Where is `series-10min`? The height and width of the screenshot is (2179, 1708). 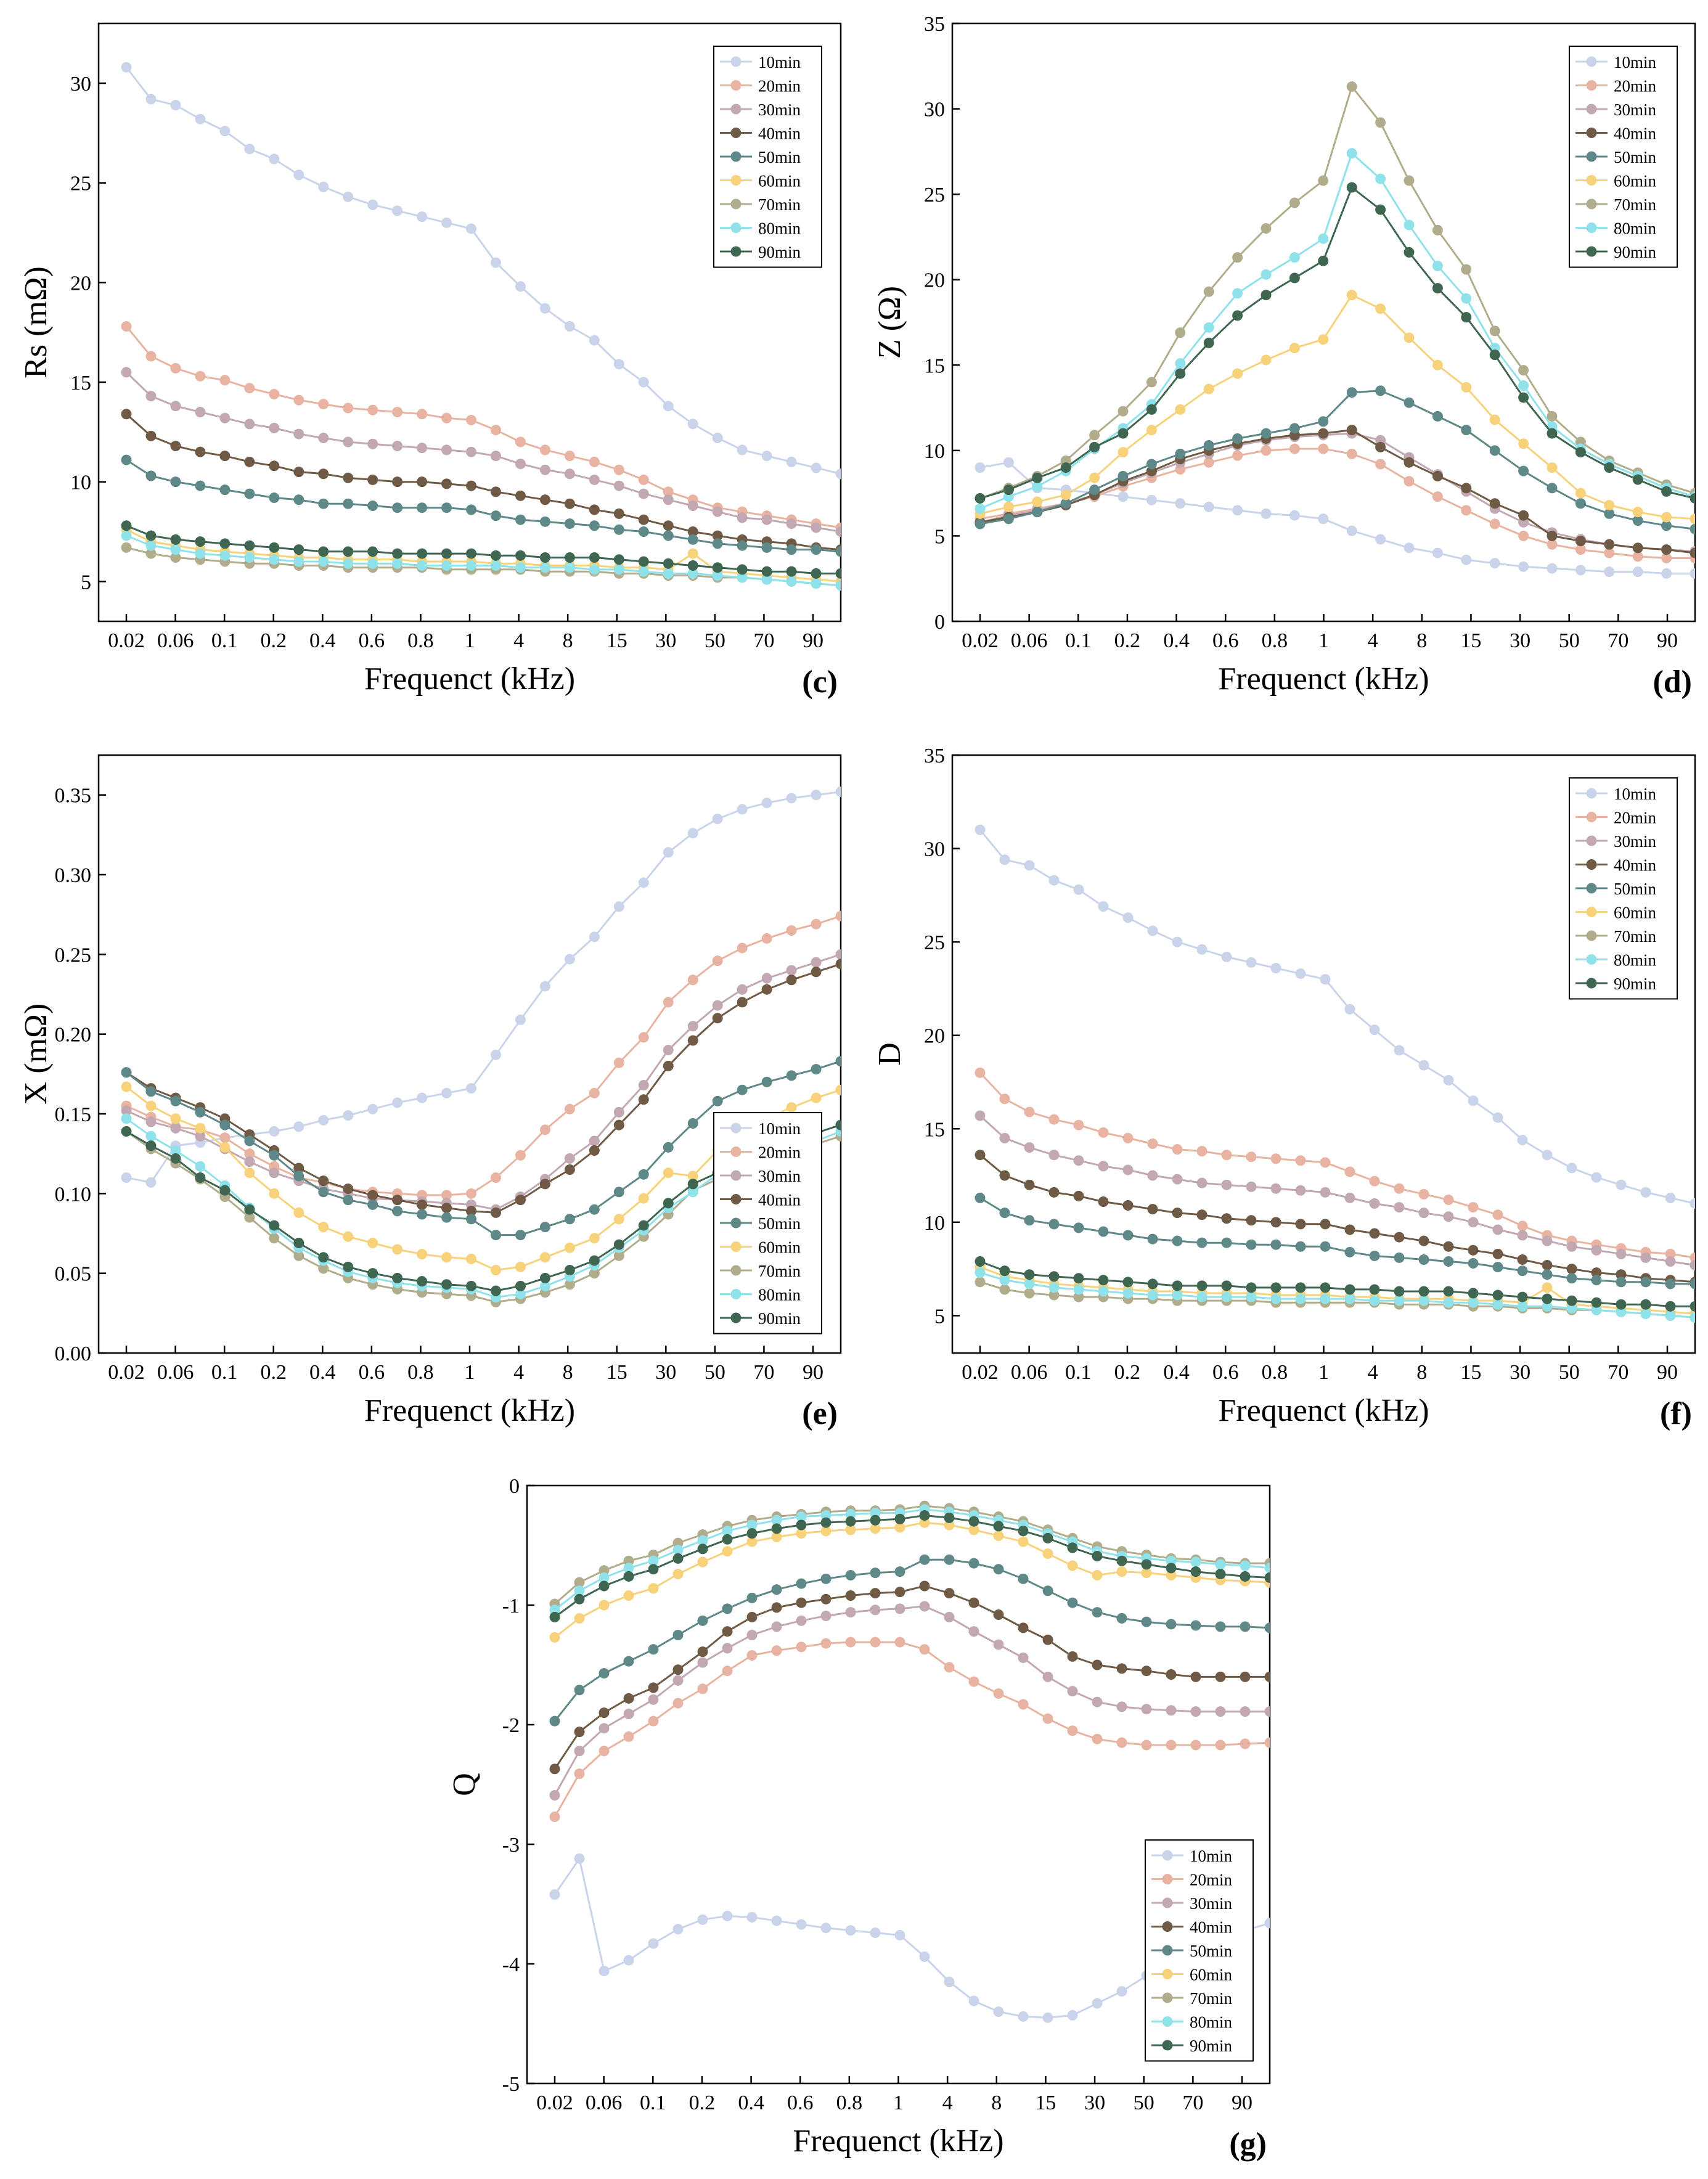
series-10min is located at coordinates (1335, 518).